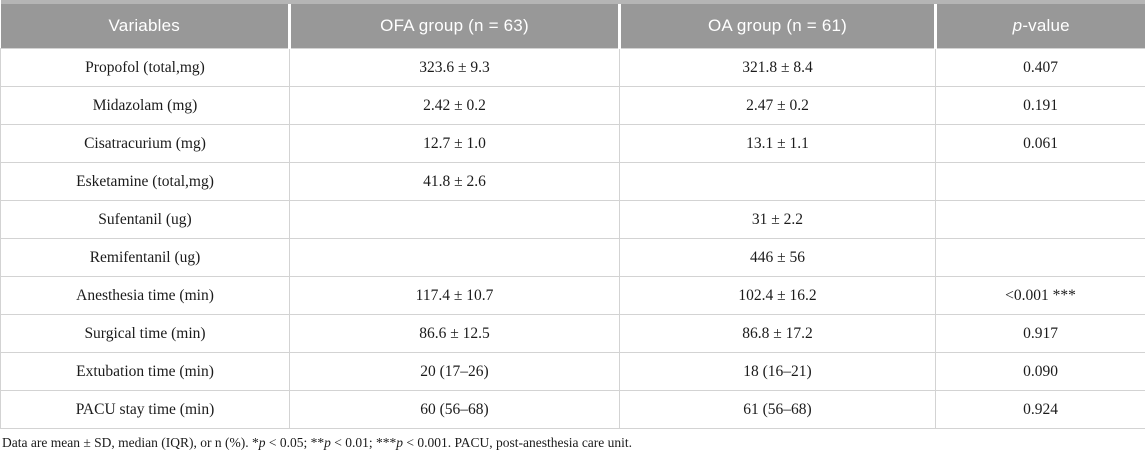  I want to click on variable-cell: Cisatracurium (mg), so click(145, 143).